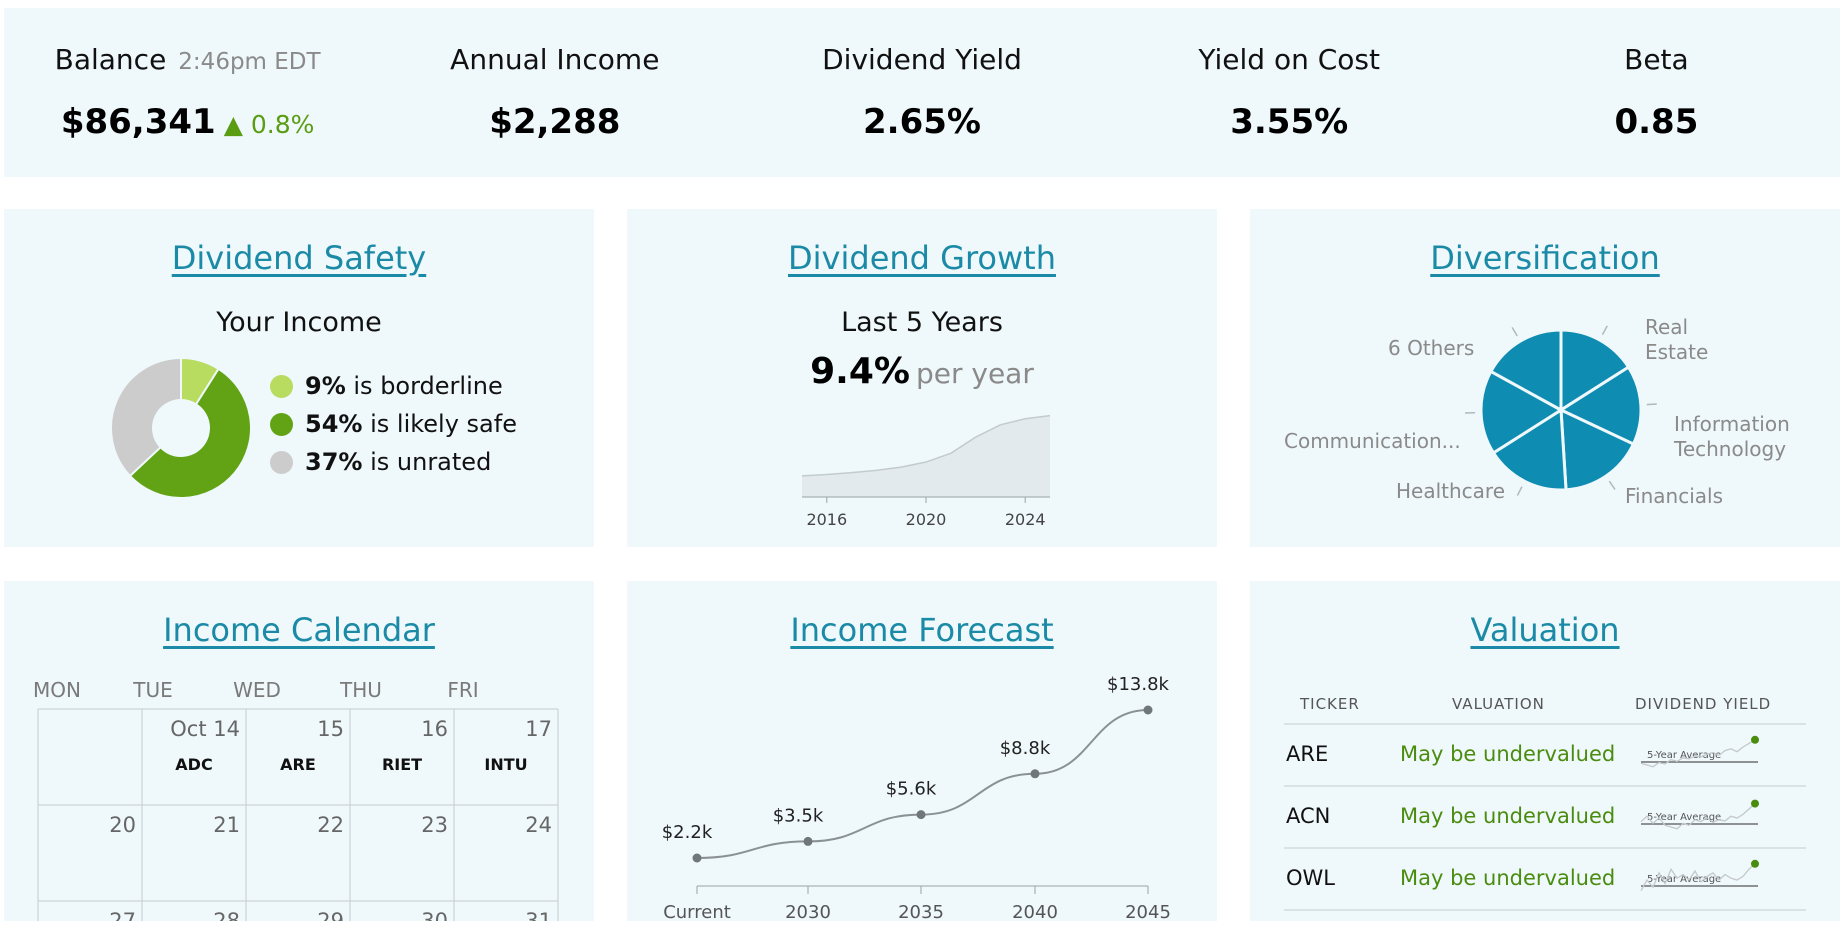 The width and height of the screenshot is (1846, 928). Describe the element at coordinates (1308, 816) in the screenshot. I see `valuation-ticker: ACN` at that location.